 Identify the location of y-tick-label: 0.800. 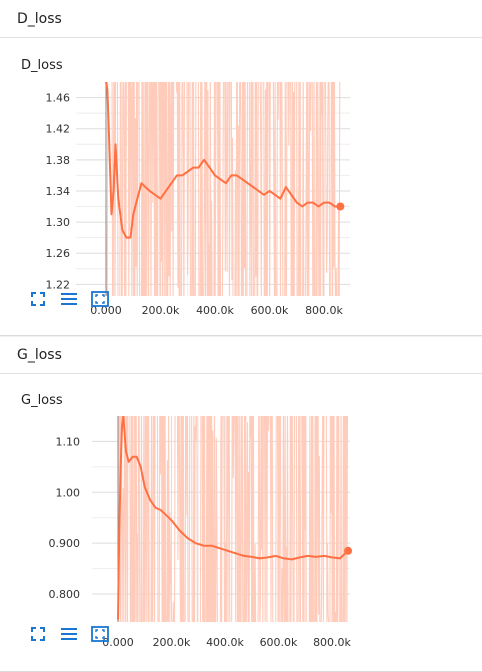
(65, 594).